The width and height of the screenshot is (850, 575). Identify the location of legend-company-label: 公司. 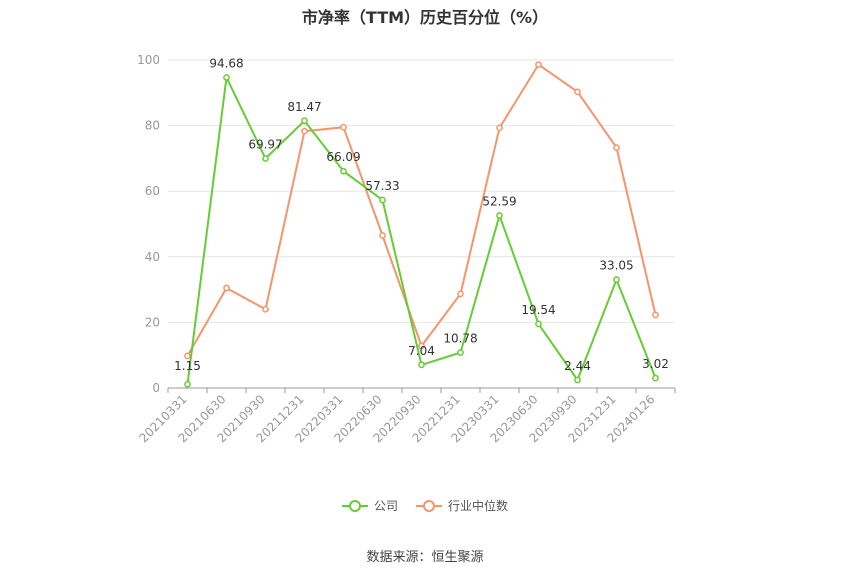
(385, 506).